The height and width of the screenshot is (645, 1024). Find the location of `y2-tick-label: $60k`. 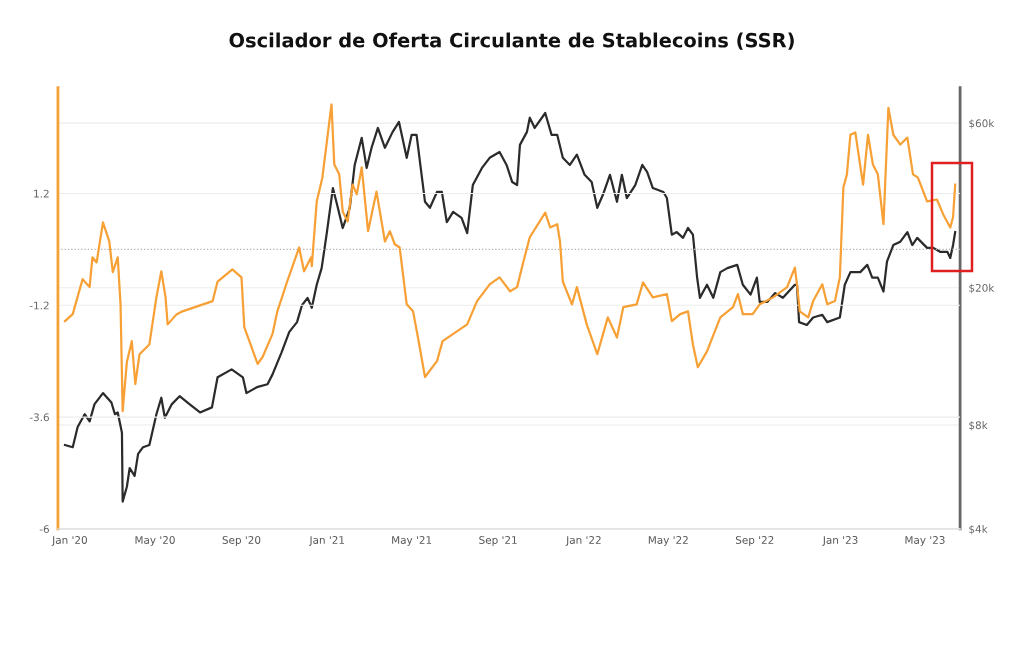

y2-tick-label: $60k is located at coordinates (982, 124).